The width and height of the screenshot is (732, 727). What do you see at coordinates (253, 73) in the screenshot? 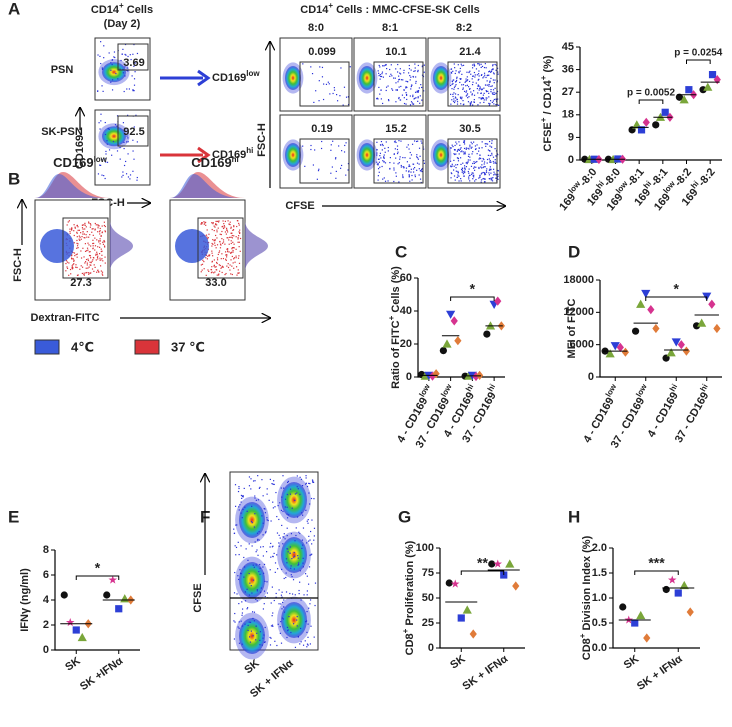
I see `outcome-label-part: low` at bounding box center [253, 73].